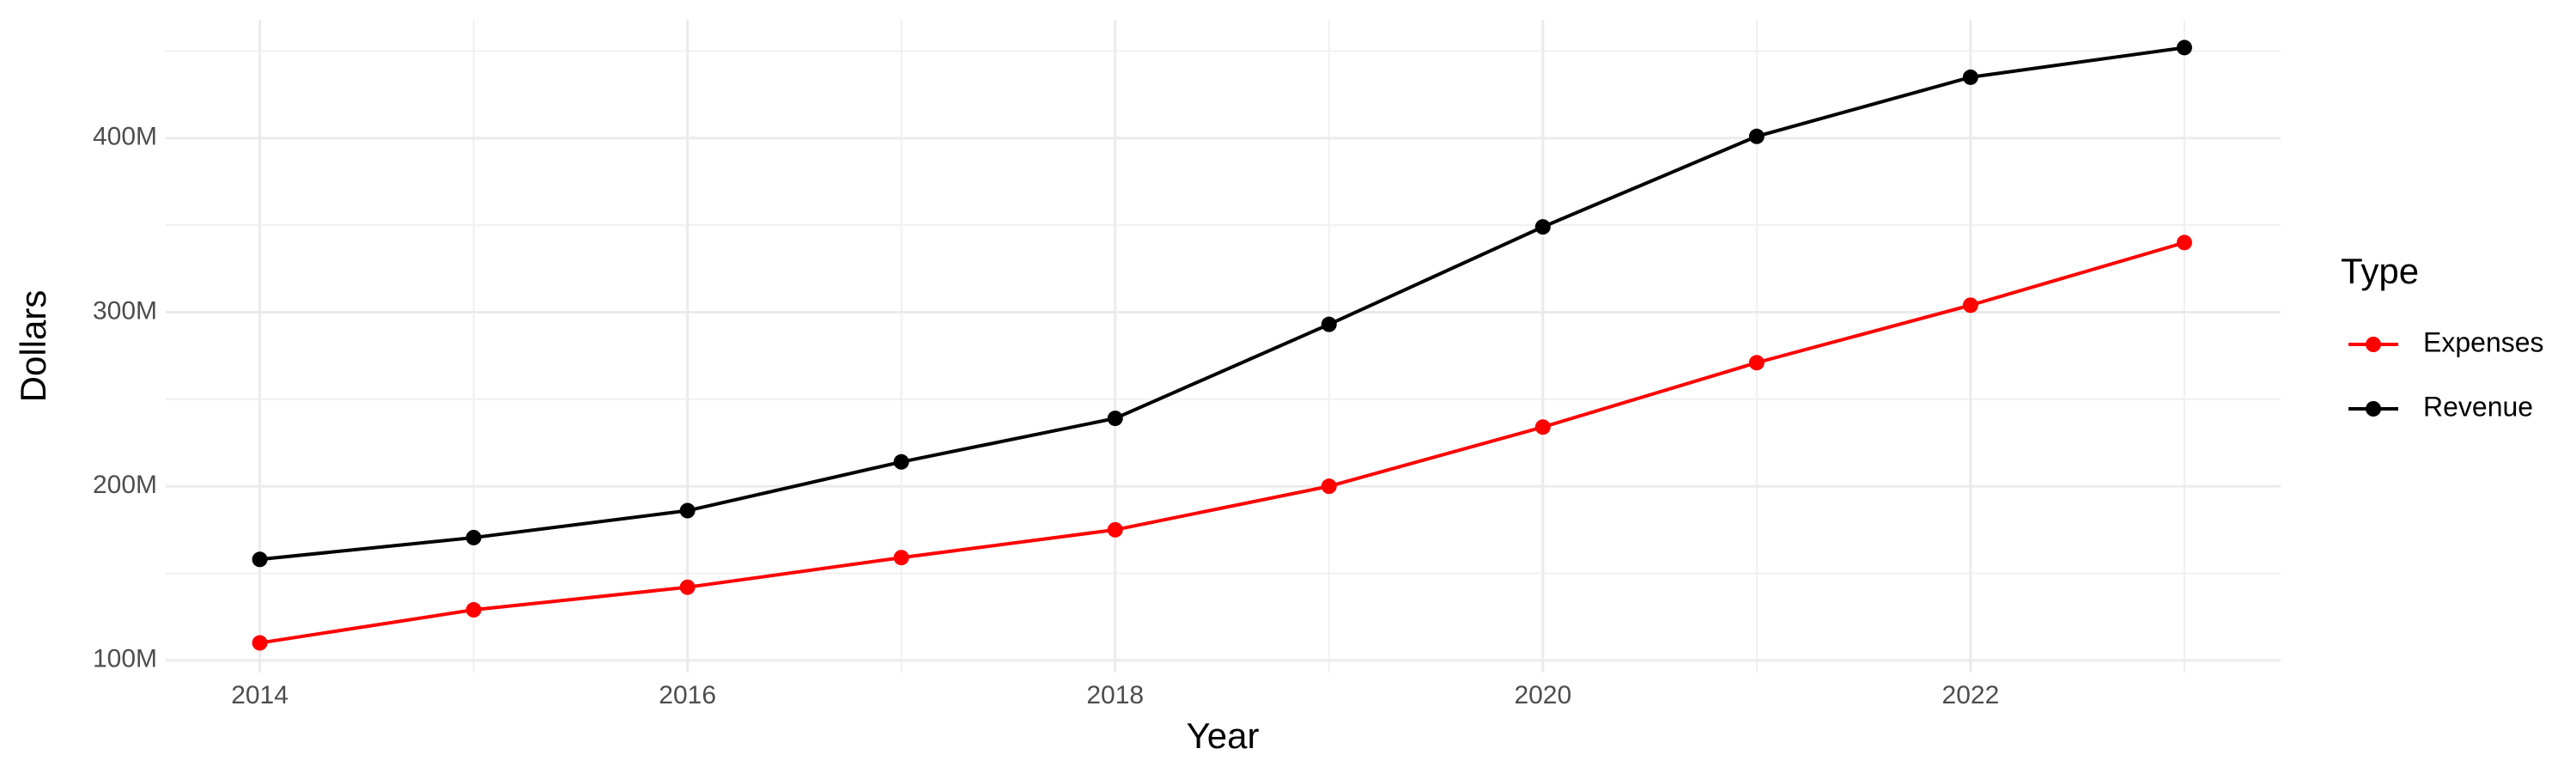 Image resolution: width=2576 pixels, height=773 pixels. I want to click on y-tick-label: 300M, so click(125, 310).